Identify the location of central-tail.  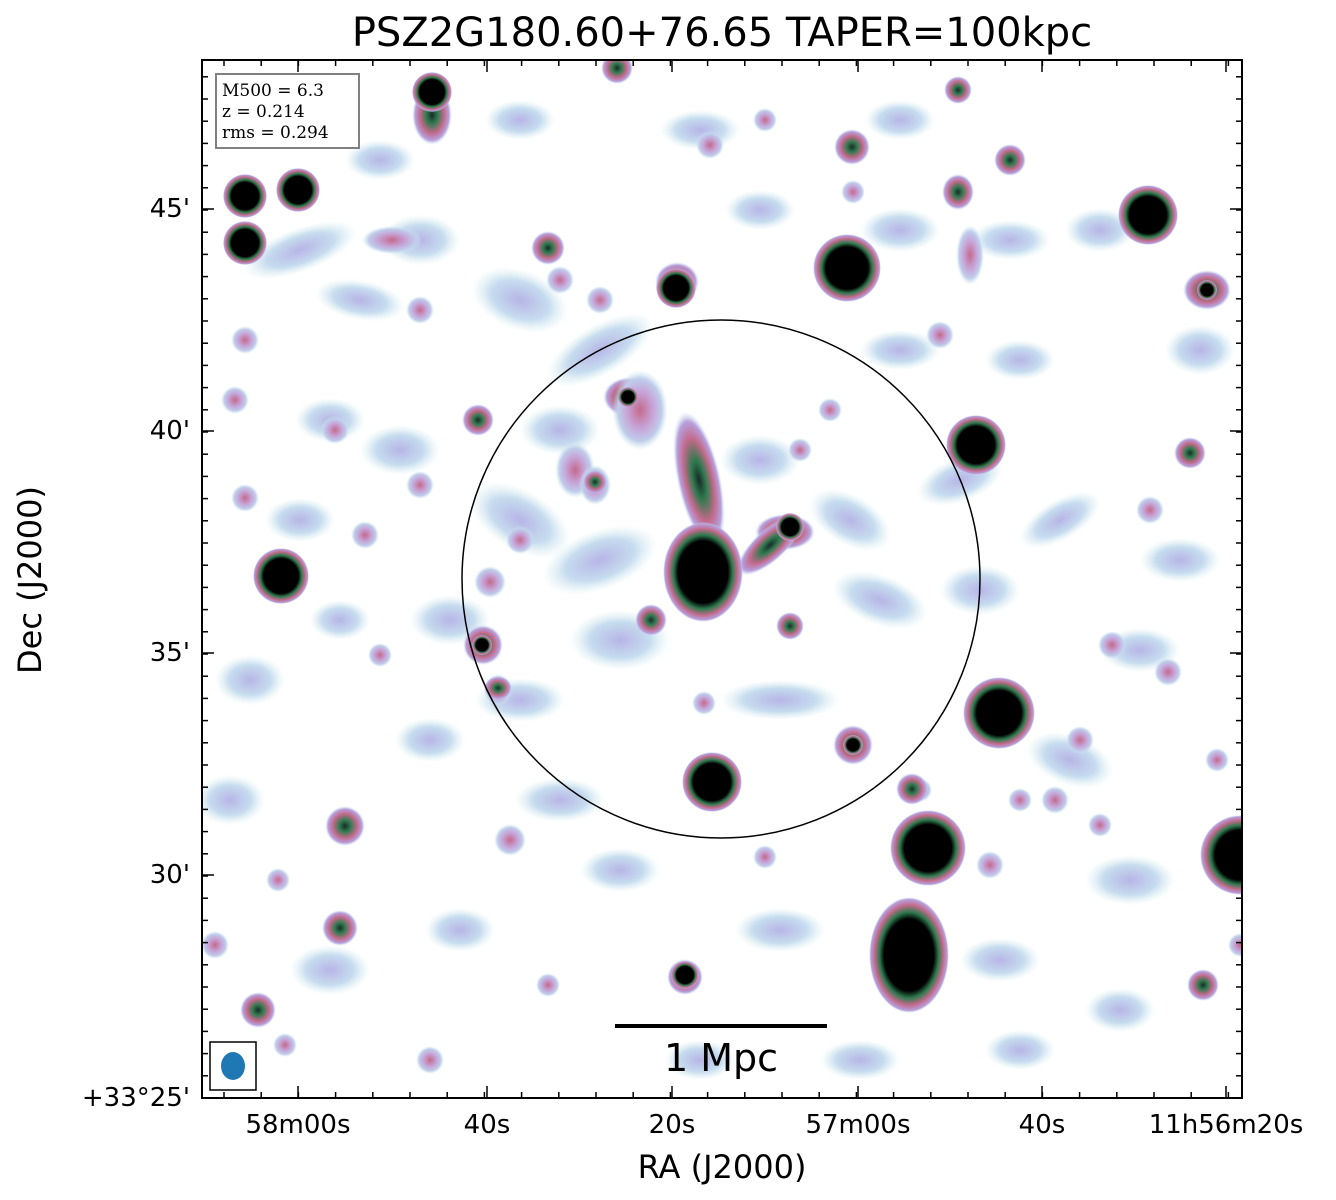
(699, 480).